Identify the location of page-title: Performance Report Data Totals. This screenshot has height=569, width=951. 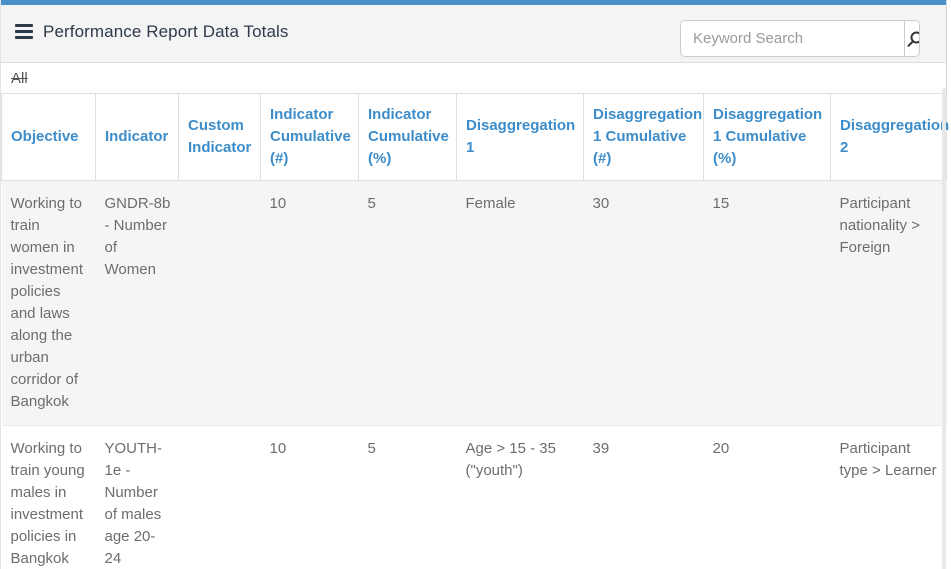
(166, 31).